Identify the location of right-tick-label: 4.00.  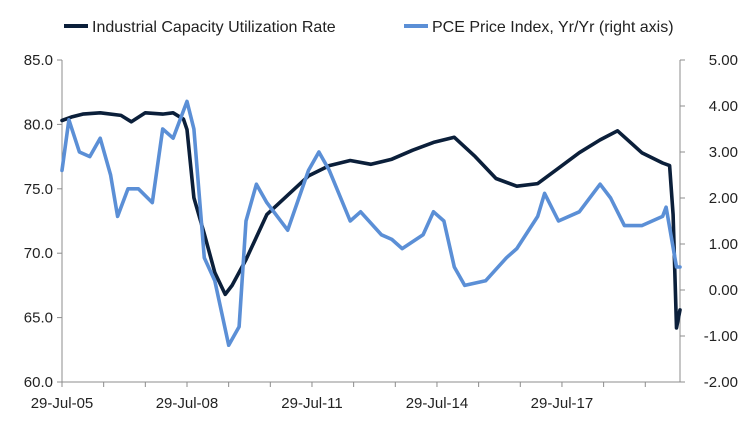
(723, 106).